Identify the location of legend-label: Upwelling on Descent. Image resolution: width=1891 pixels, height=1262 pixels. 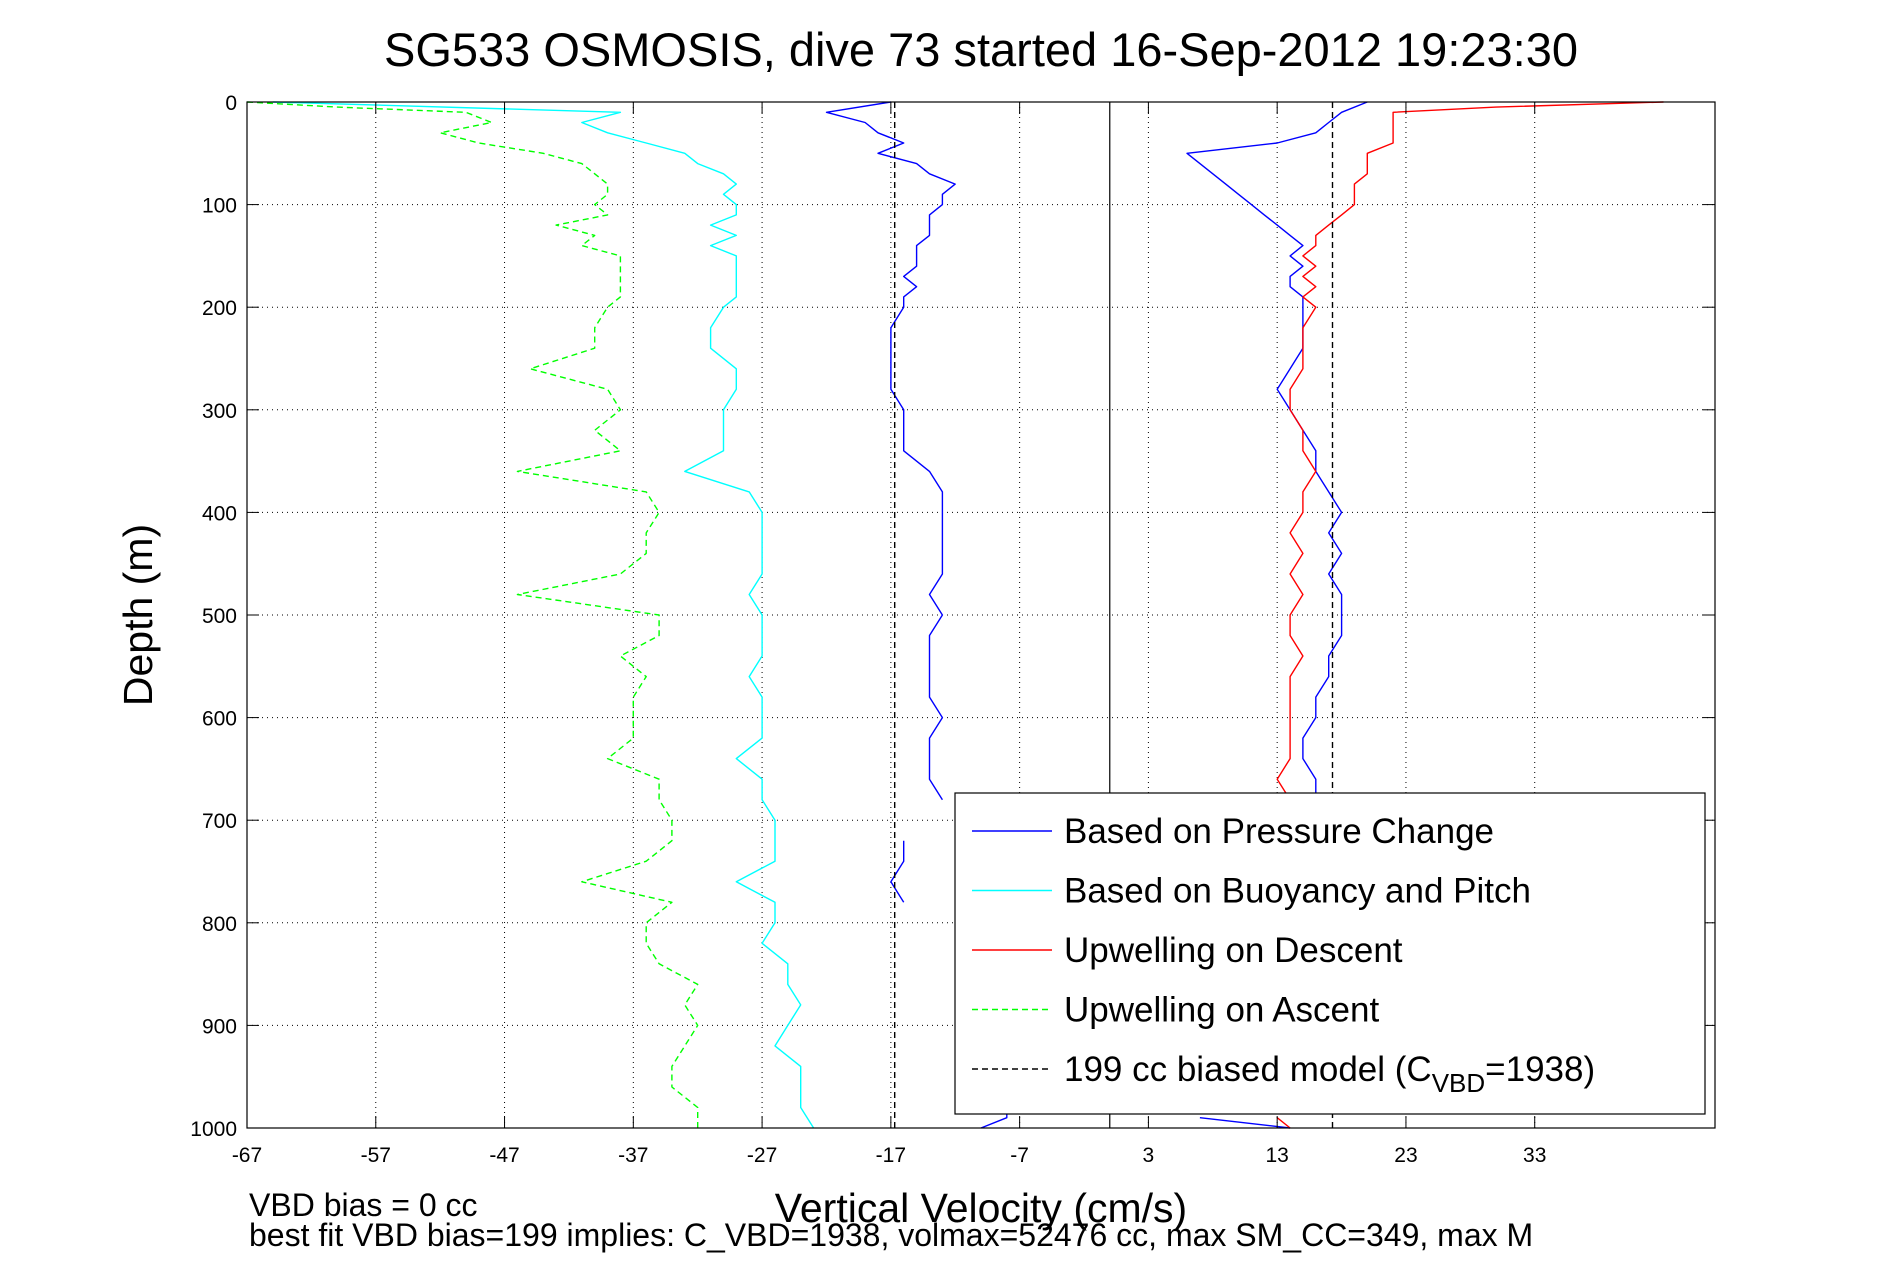
(1233, 950).